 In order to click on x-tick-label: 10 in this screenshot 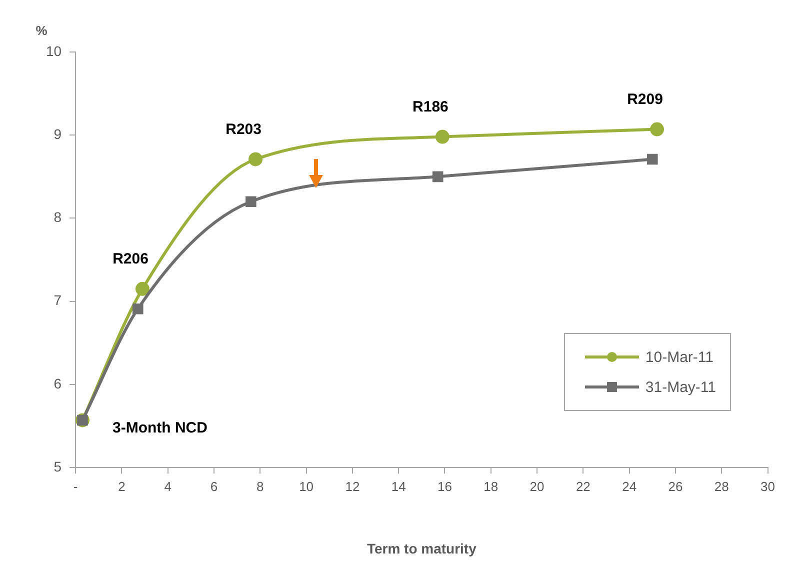, I will do `click(306, 486)`.